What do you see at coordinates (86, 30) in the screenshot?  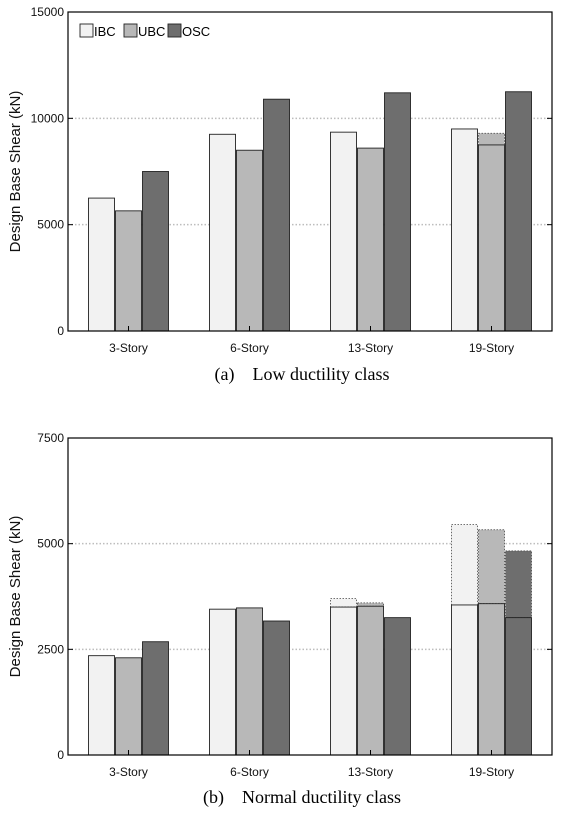 I see `legend-swatch-ibc` at bounding box center [86, 30].